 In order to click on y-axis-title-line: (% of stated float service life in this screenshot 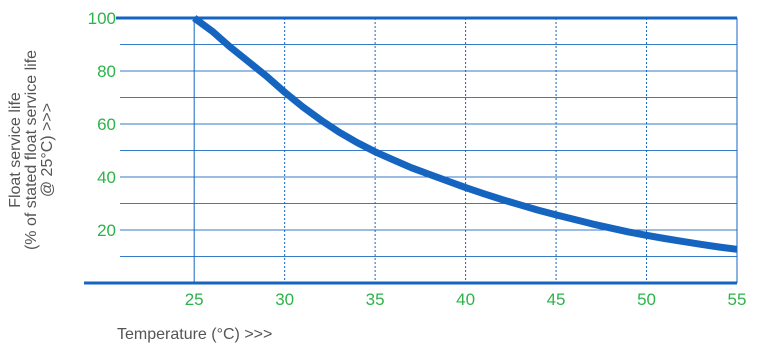, I will do `click(31, 150)`.